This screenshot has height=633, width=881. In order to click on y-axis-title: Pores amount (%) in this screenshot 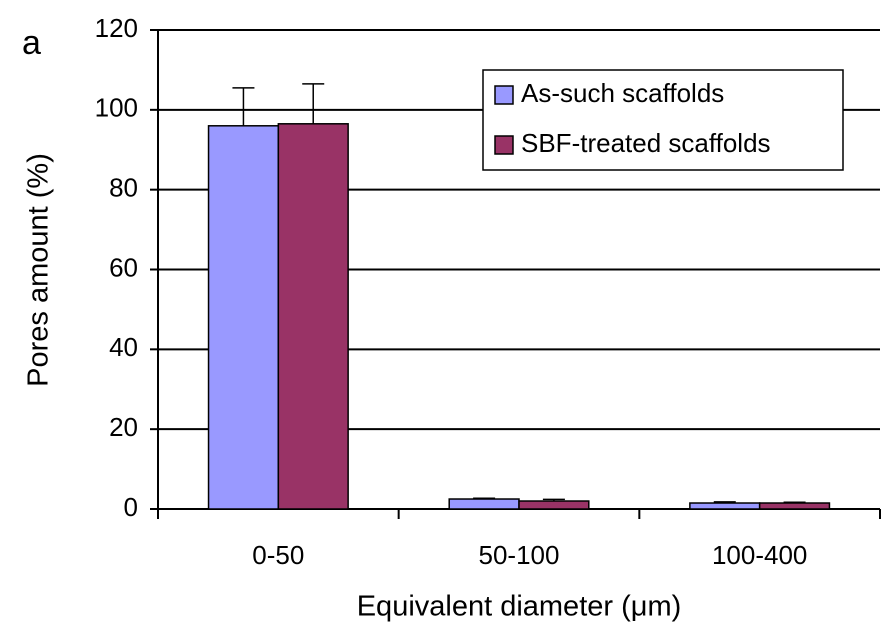, I will do `click(39, 270)`.